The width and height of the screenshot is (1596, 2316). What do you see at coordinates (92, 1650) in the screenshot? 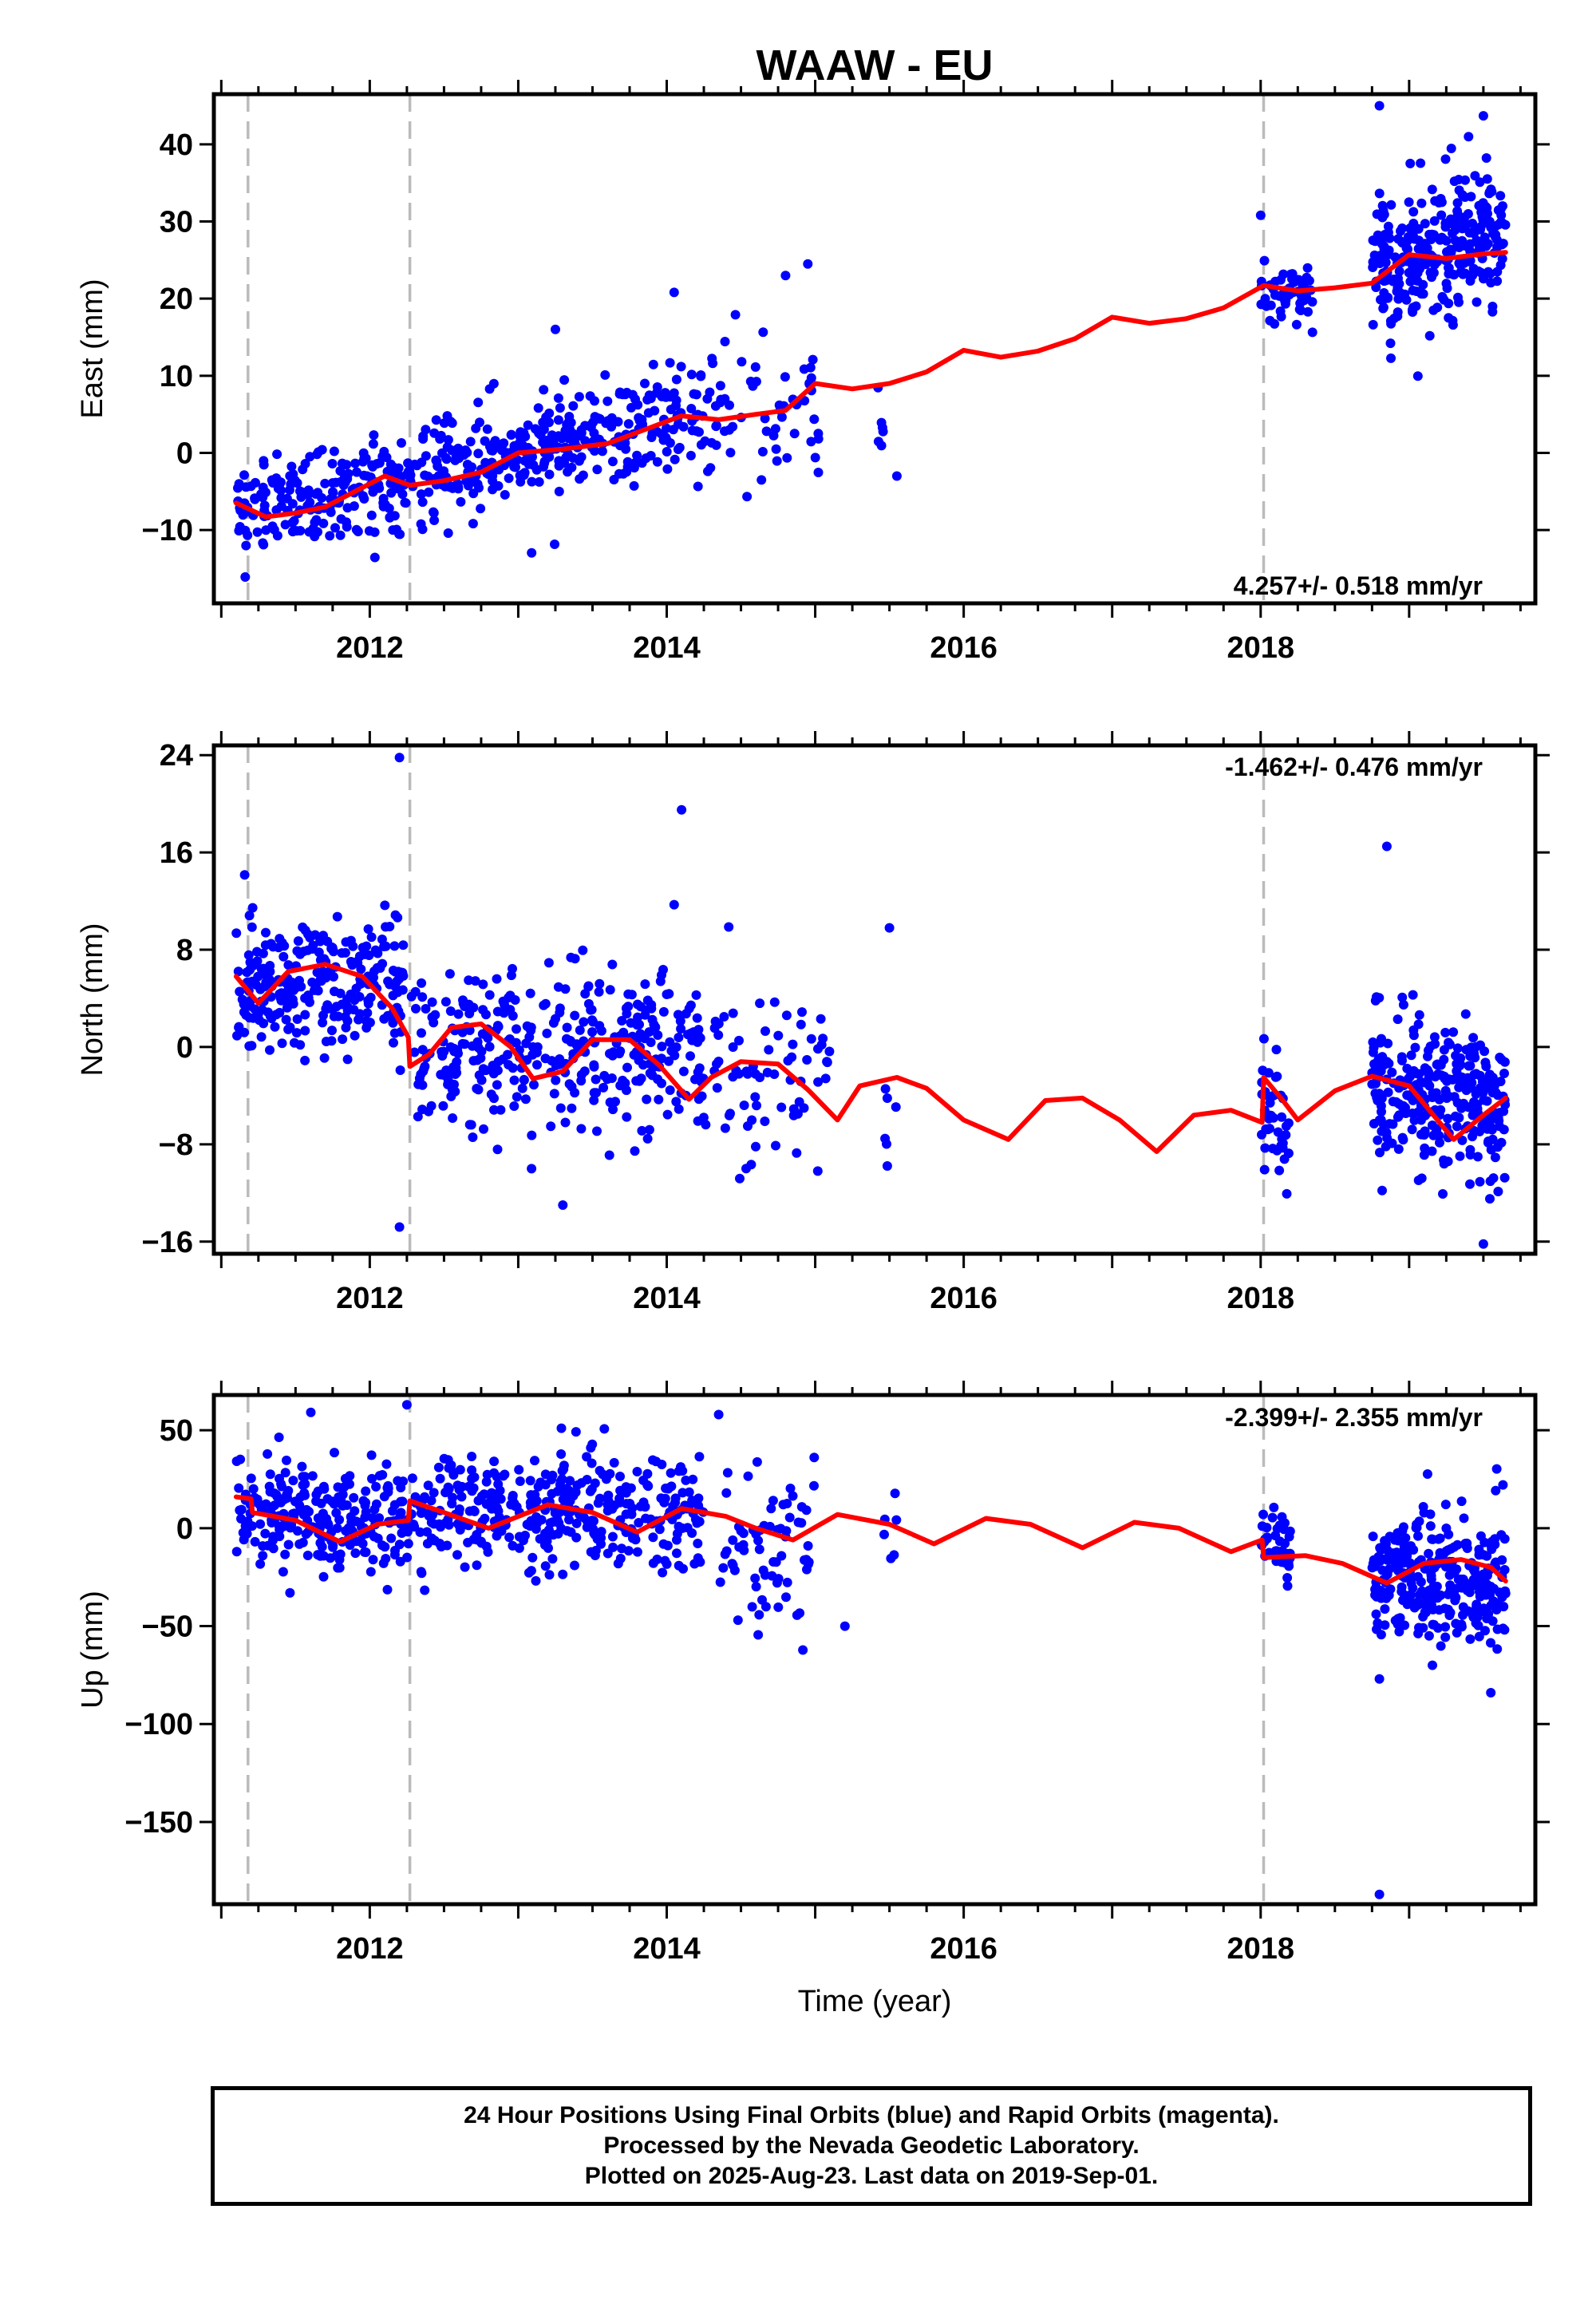
I see `y-axis-label: Up (mm)` at bounding box center [92, 1650].